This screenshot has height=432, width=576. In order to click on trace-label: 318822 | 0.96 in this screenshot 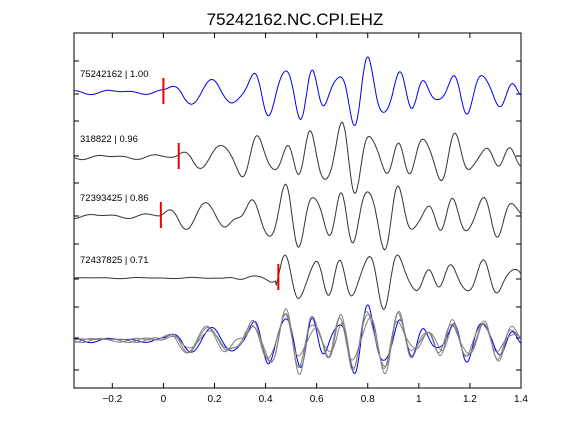, I will do `click(109, 139)`.